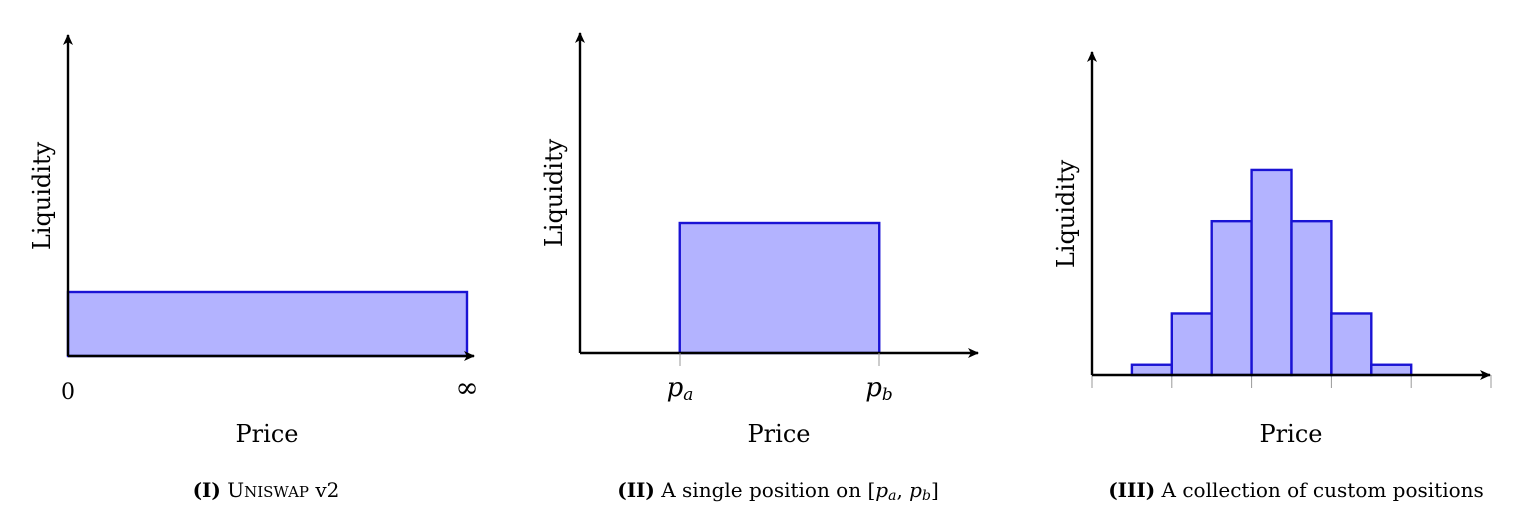 The width and height of the screenshot is (1539, 516). I want to click on liquidity-bar, so click(267, 324).